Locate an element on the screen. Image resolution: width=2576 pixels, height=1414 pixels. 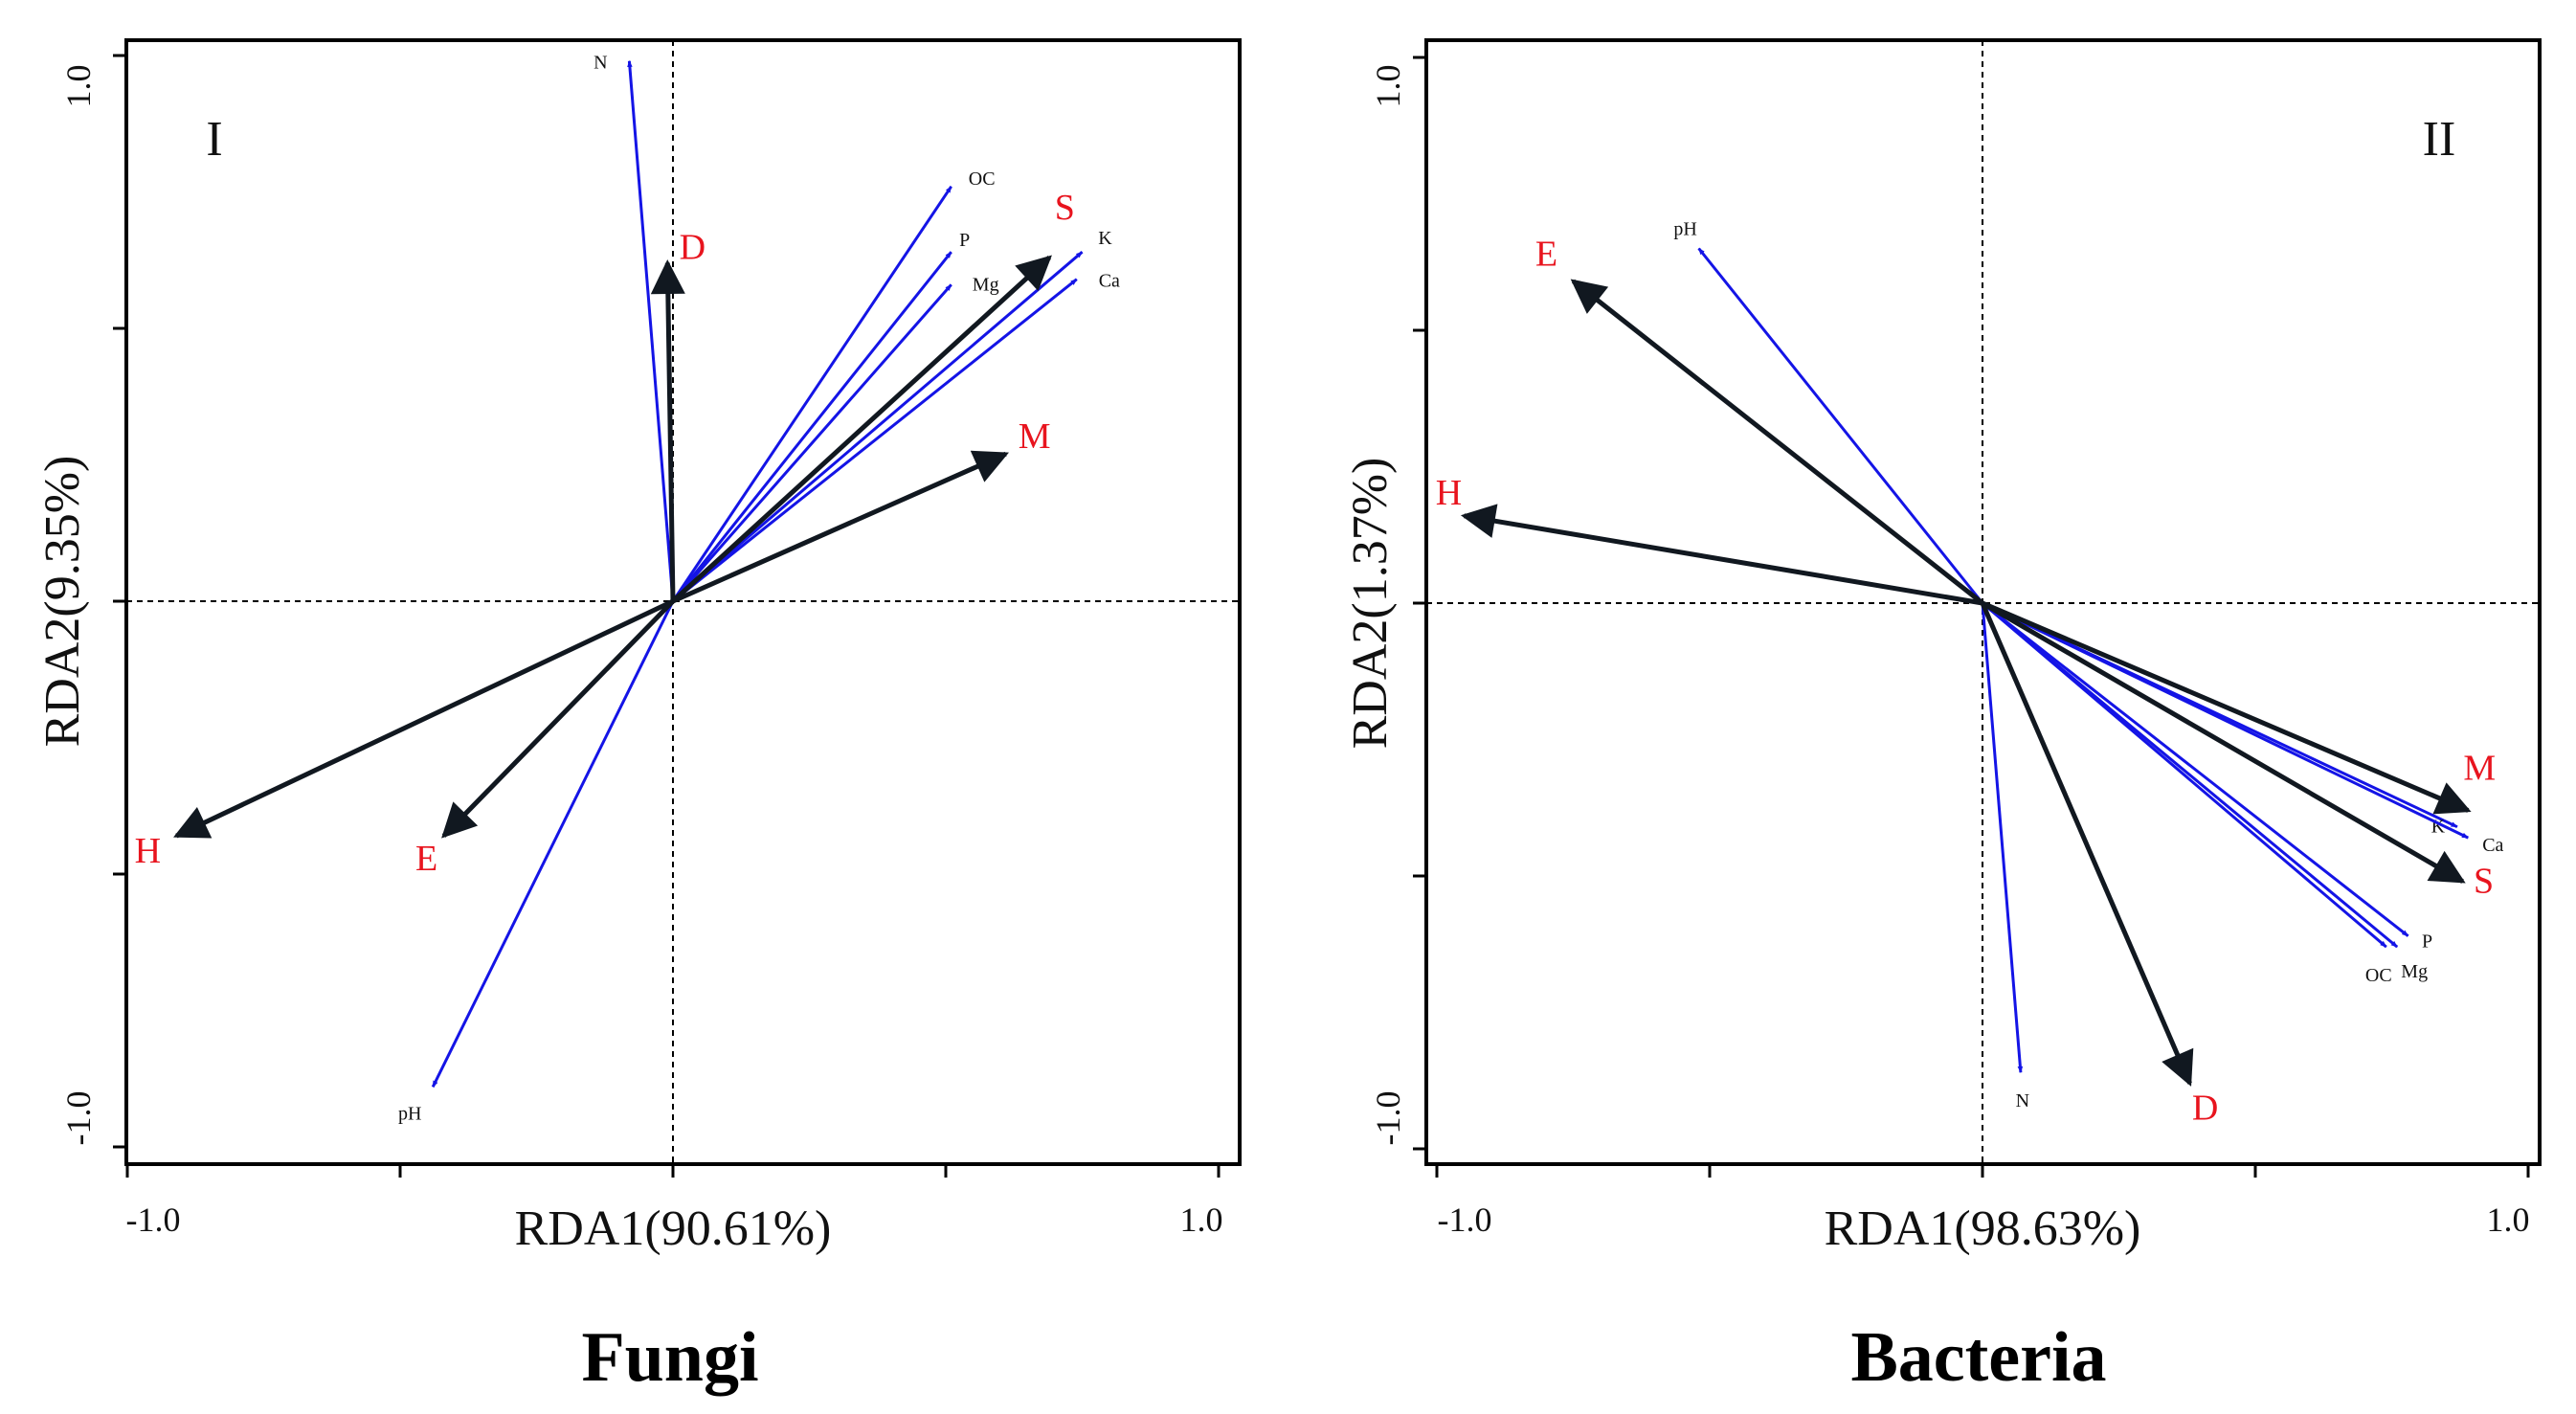
env-label-k: K is located at coordinates (1105, 239).